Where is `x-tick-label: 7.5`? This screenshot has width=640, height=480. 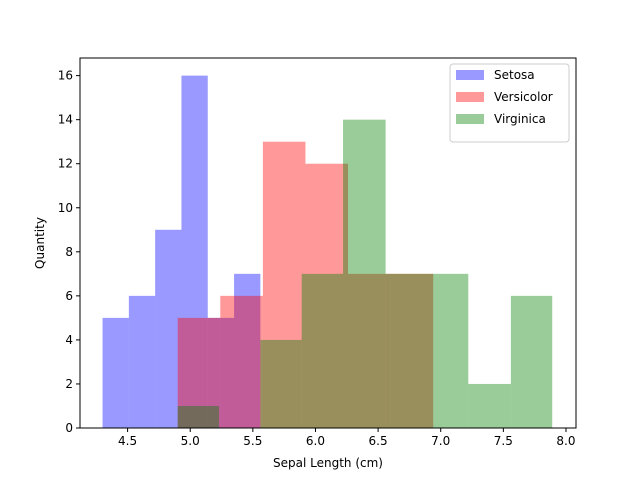 x-tick-label: 7.5 is located at coordinates (503, 441).